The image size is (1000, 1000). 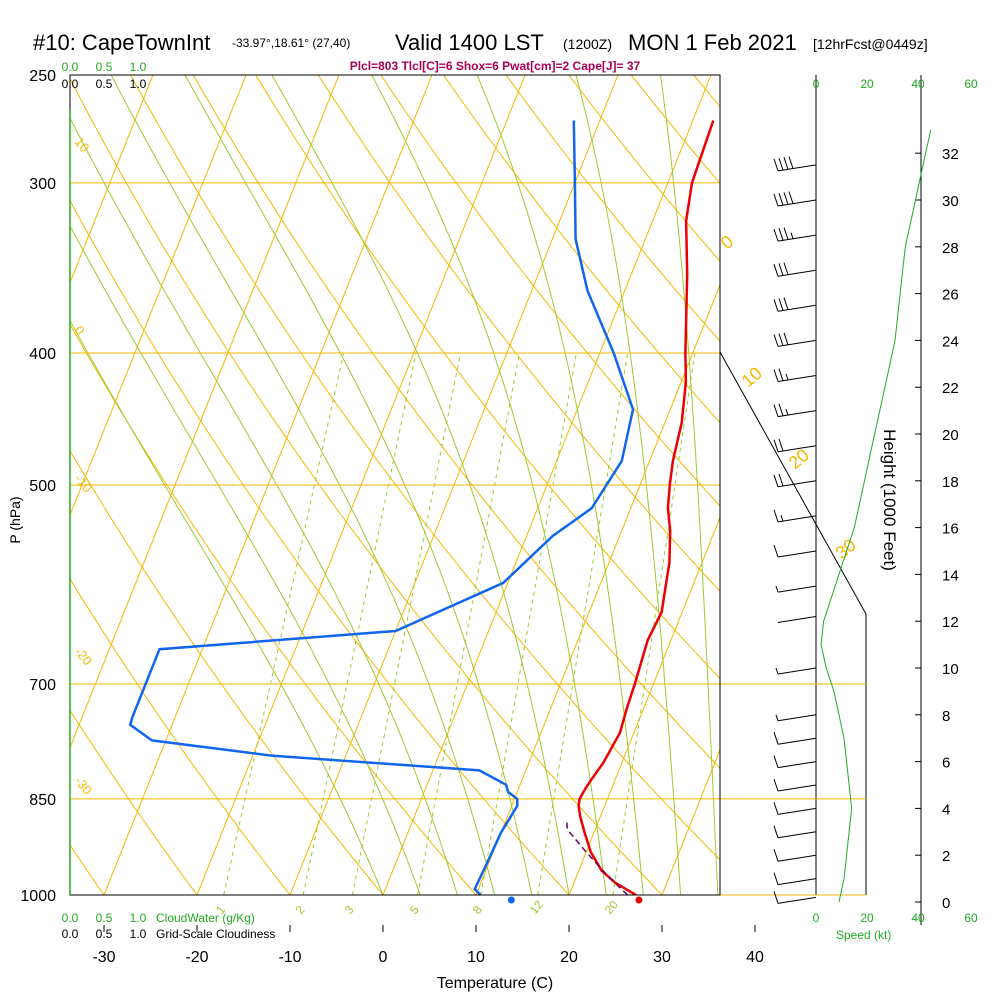 I want to click on cloudiness-tick-bottom: 0.5, so click(x=104, y=934).